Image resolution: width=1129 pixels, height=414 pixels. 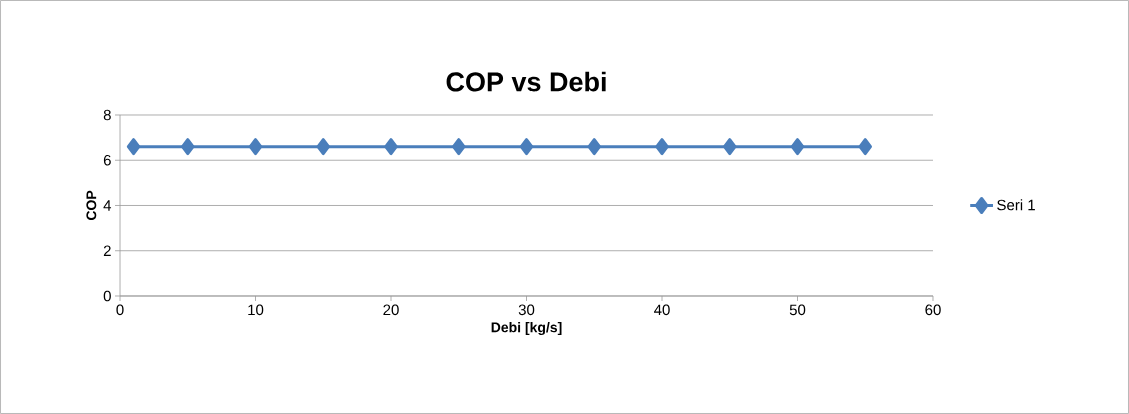 I want to click on x-tick-label: 60, so click(x=933, y=310).